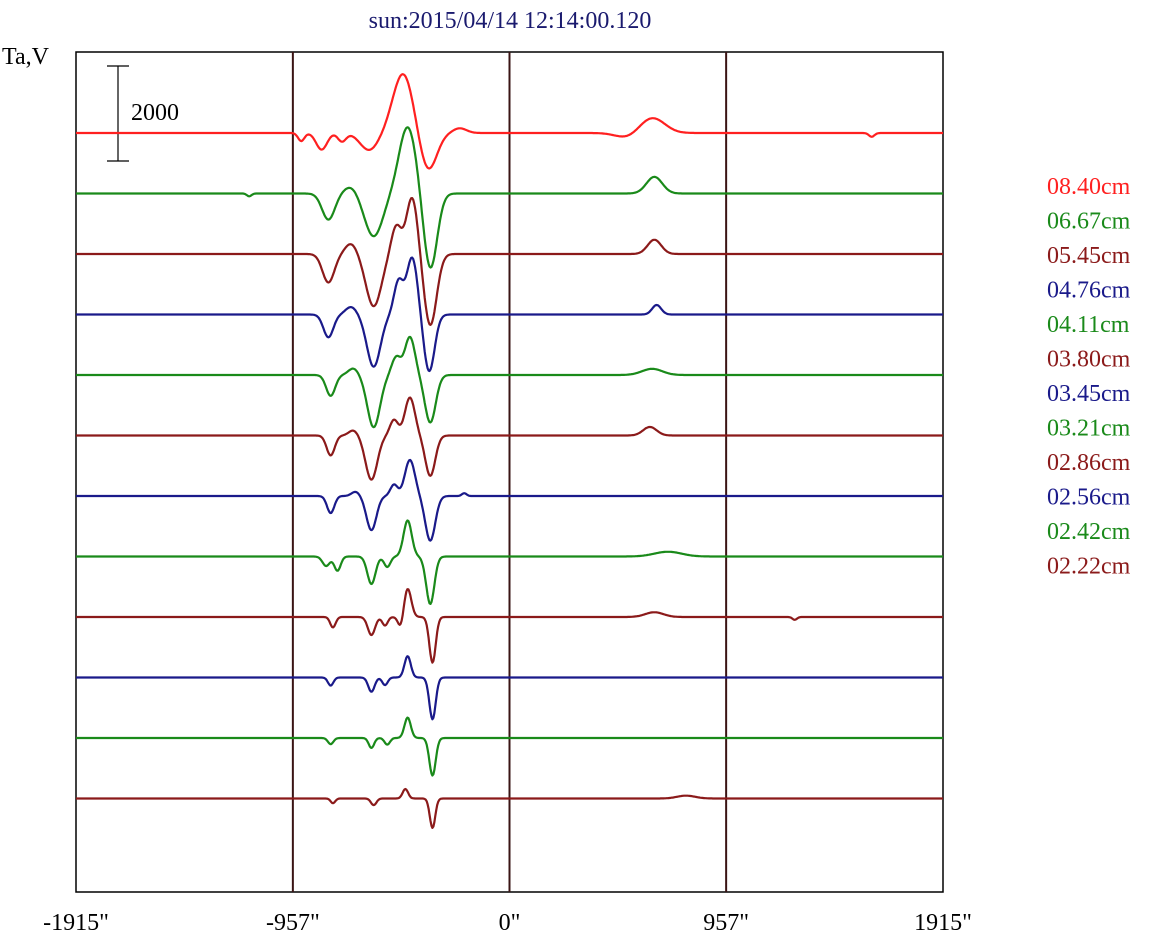 Image resolution: width=1155 pixels, height=941 pixels. I want to click on chart-title: sun:2015/04/14 12:14:00.120, so click(510, 21).